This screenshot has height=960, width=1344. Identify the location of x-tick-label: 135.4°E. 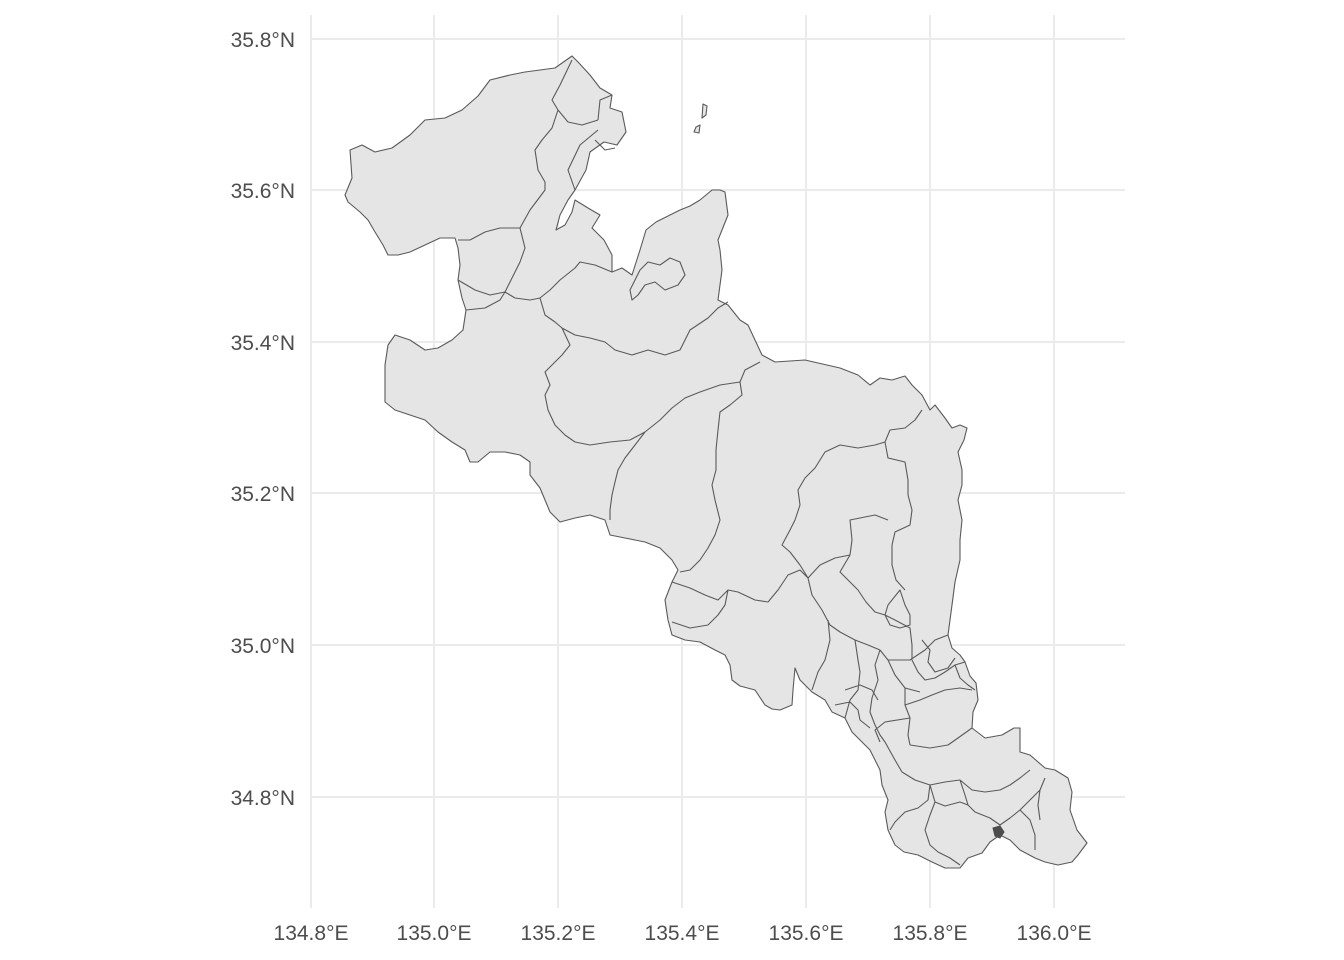
(682, 933).